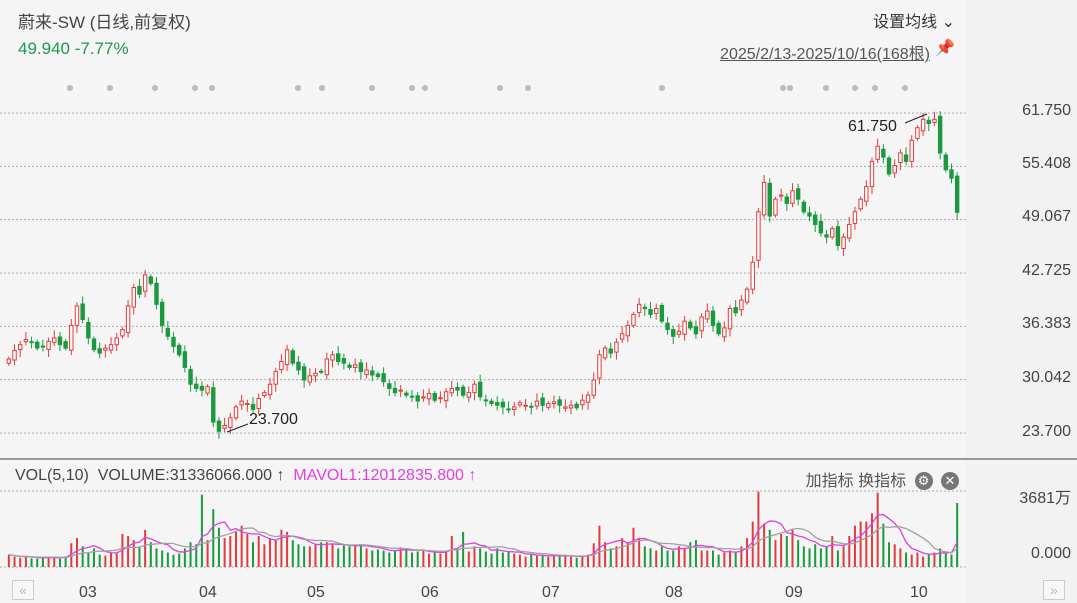 This screenshot has height=603, width=1077. Describe the element at coordinates (483, 542) in the screenshot. I see `mavol10-line` at that location.